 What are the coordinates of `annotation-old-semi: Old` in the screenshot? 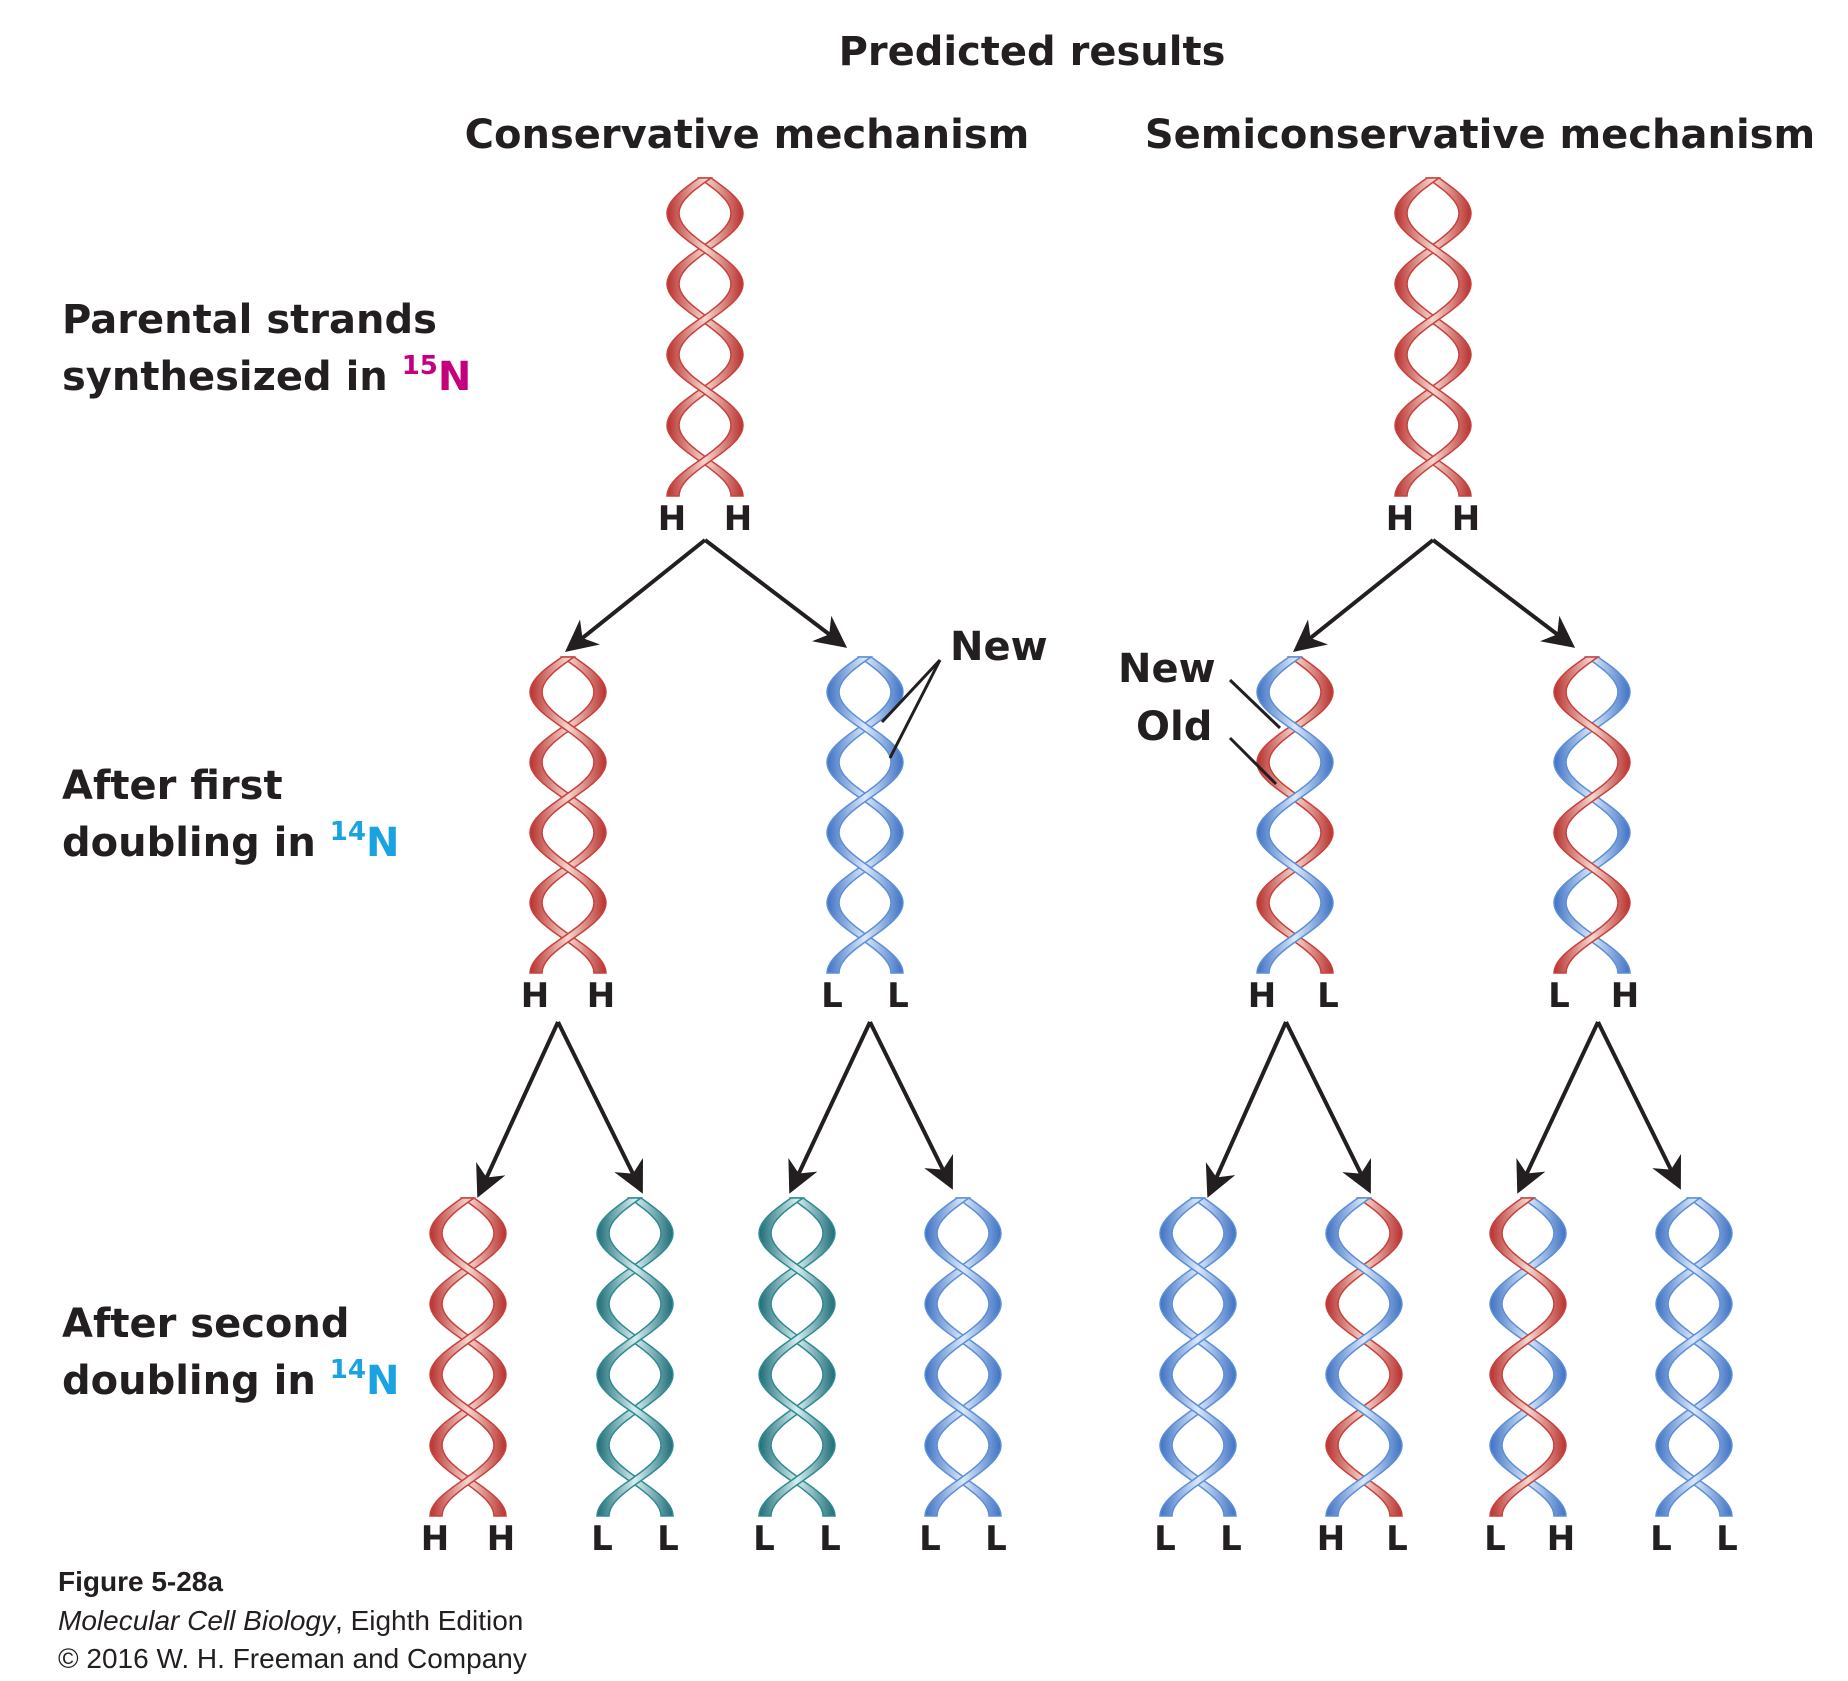 It's located at (1207, 745).